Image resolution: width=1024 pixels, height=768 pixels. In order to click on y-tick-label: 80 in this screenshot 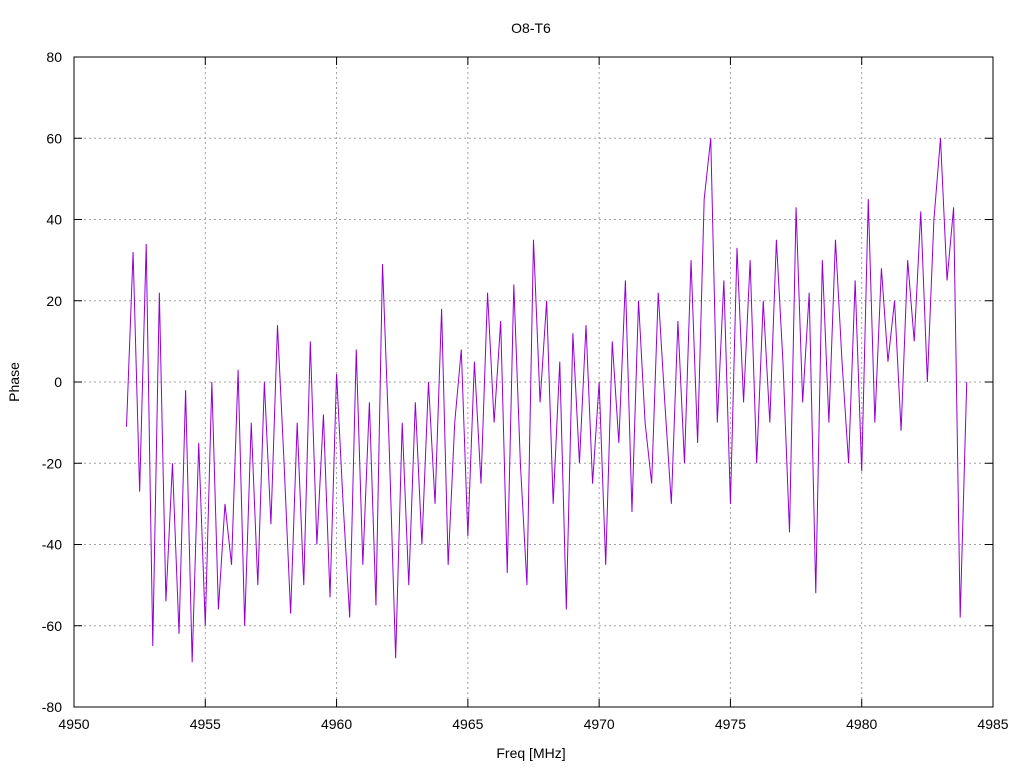, I will do `click(54, 57)`.